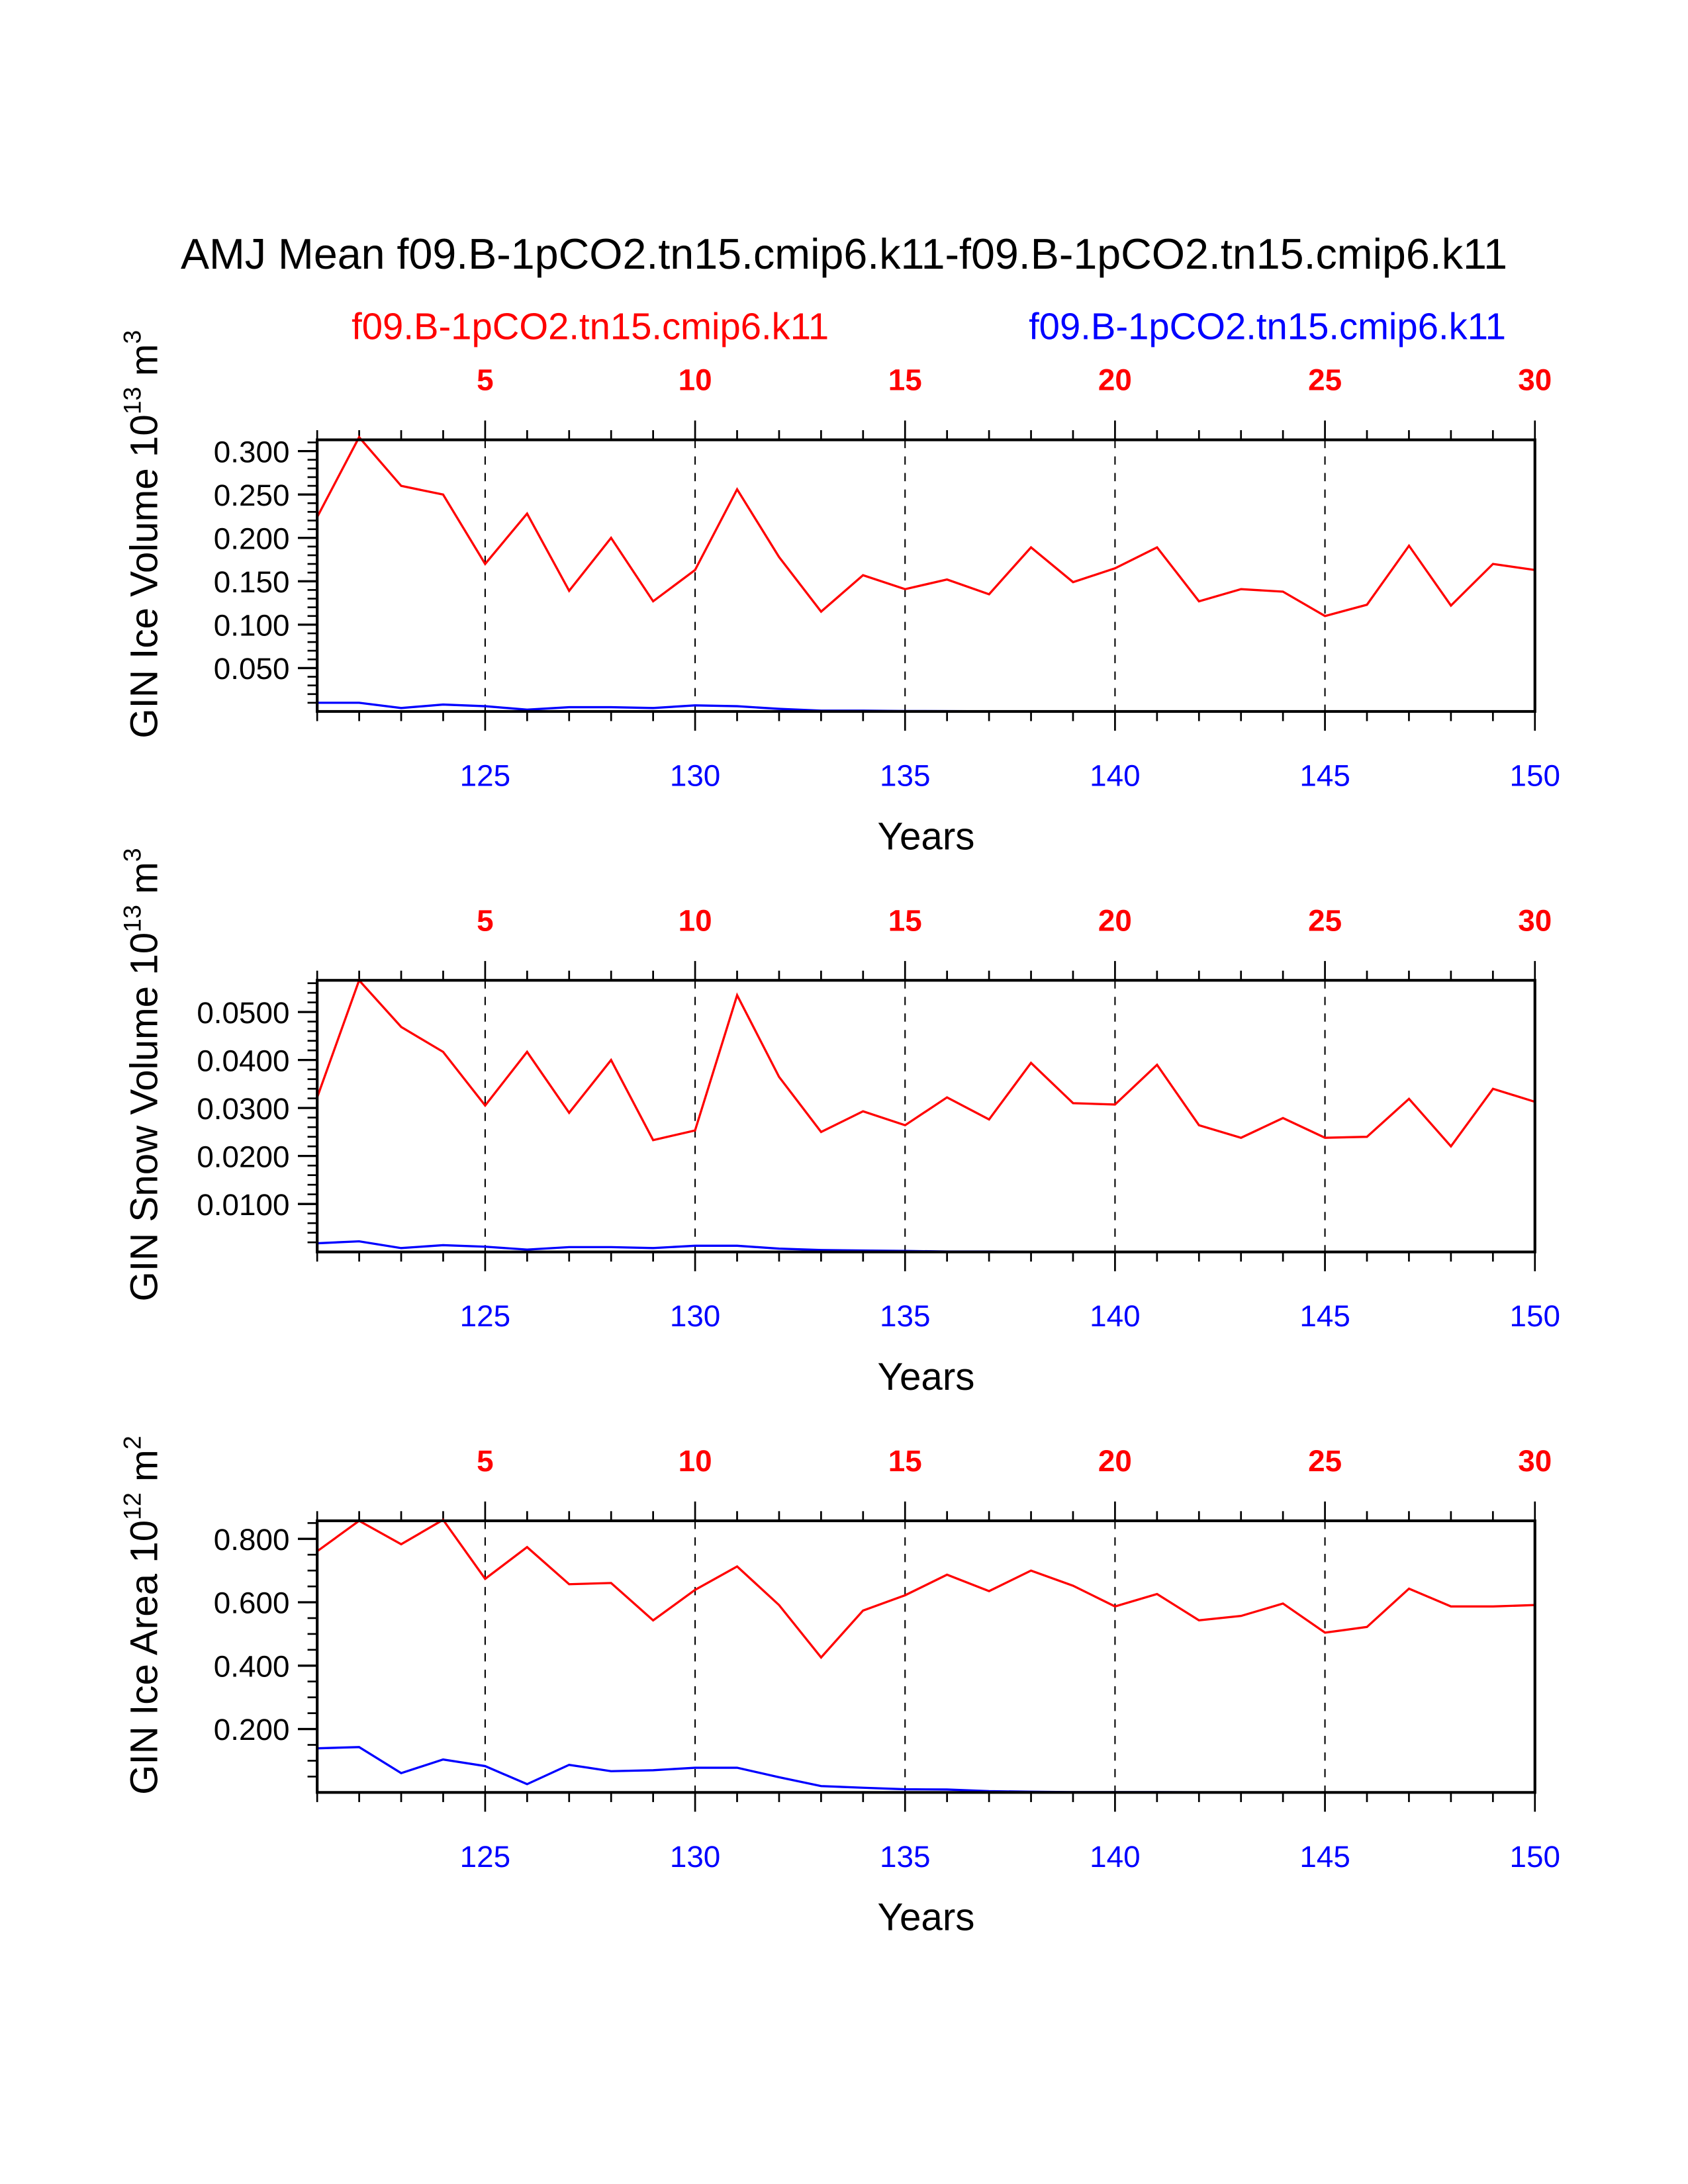 Image resolution: width=1688 pixels, height=2184 pixels. Describe the element at coordinates (252, 1603) in the screenshot. I see `y-tick-label: 0.600` at that location.